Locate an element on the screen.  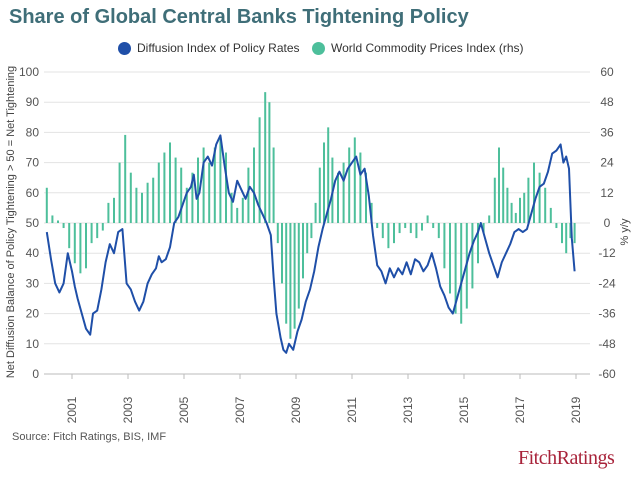
left-tick-label: 70 is located at coordinates (33, 163).